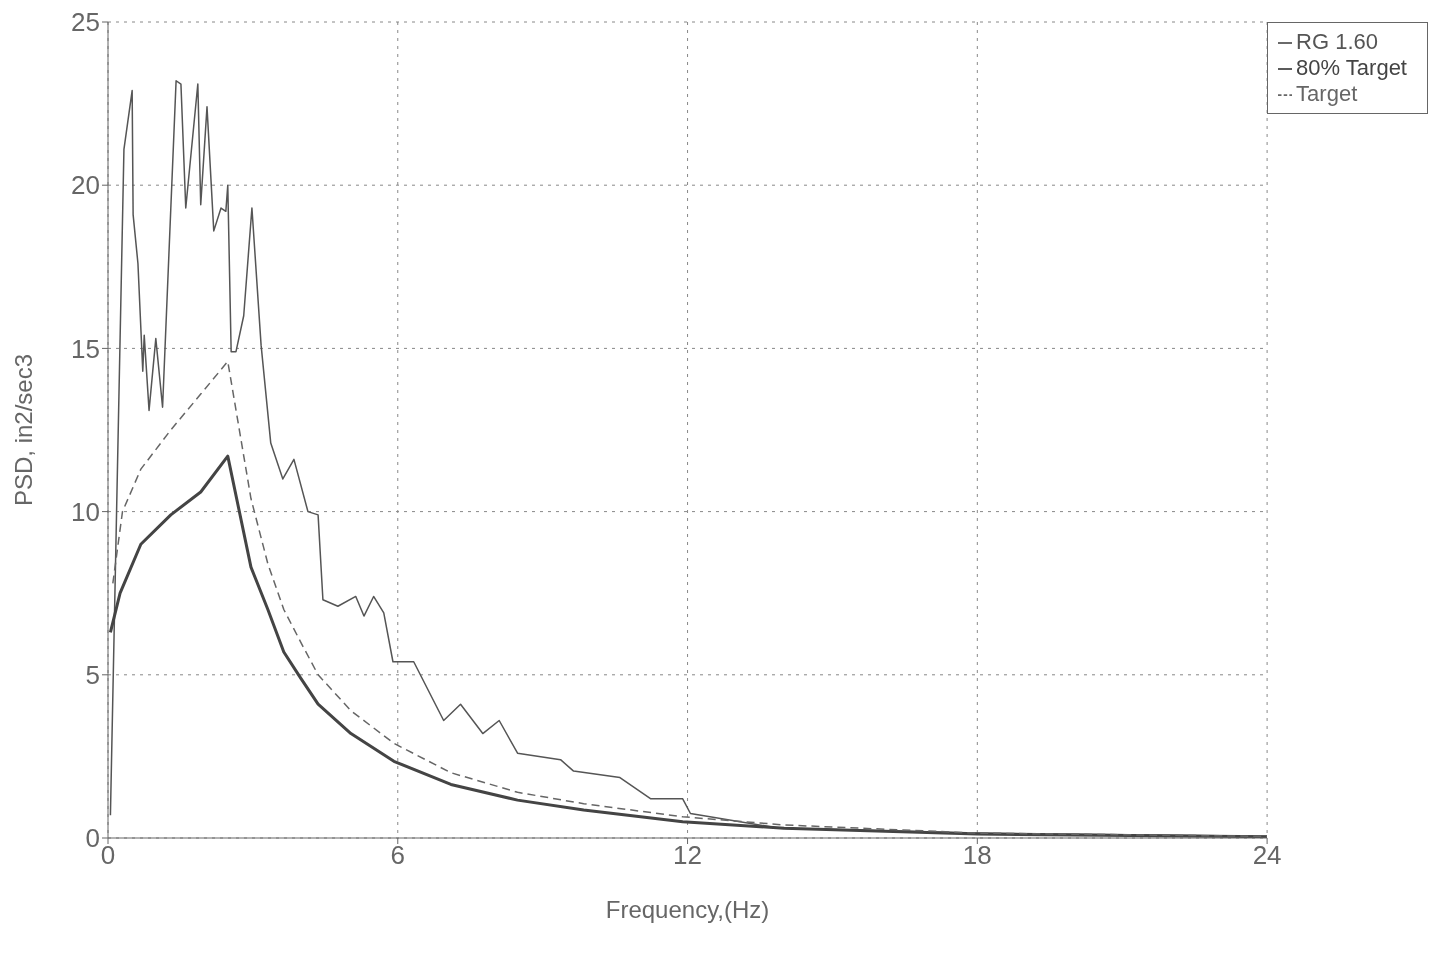  Describe the element at coordinates (85, 348) in the screenshot. I see `y-tick-label: 15` at that location.